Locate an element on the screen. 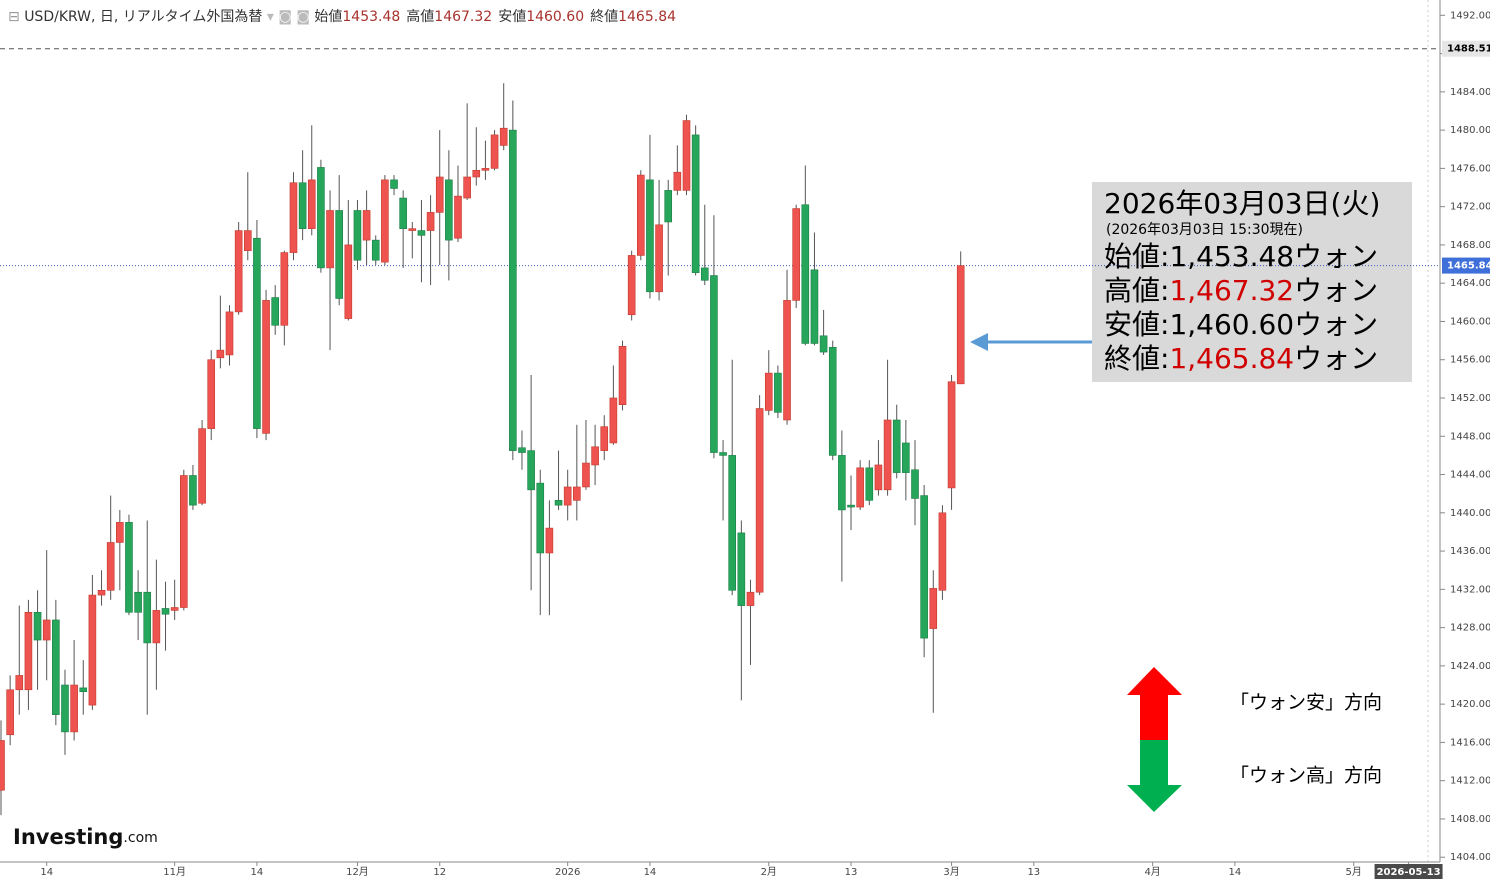 This screenshot has width=1490, height=879. x-tick-label: 11月 is located at coordinates (174, 872).